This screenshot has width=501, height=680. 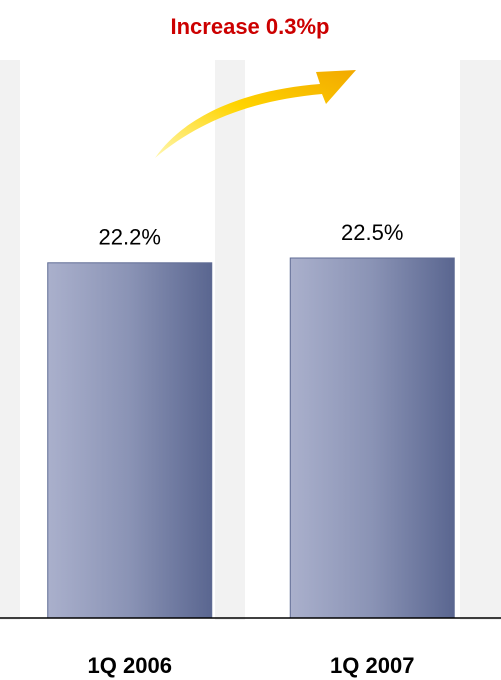 I want to click on value-label: 22.2%, so click(x=130, y=237).